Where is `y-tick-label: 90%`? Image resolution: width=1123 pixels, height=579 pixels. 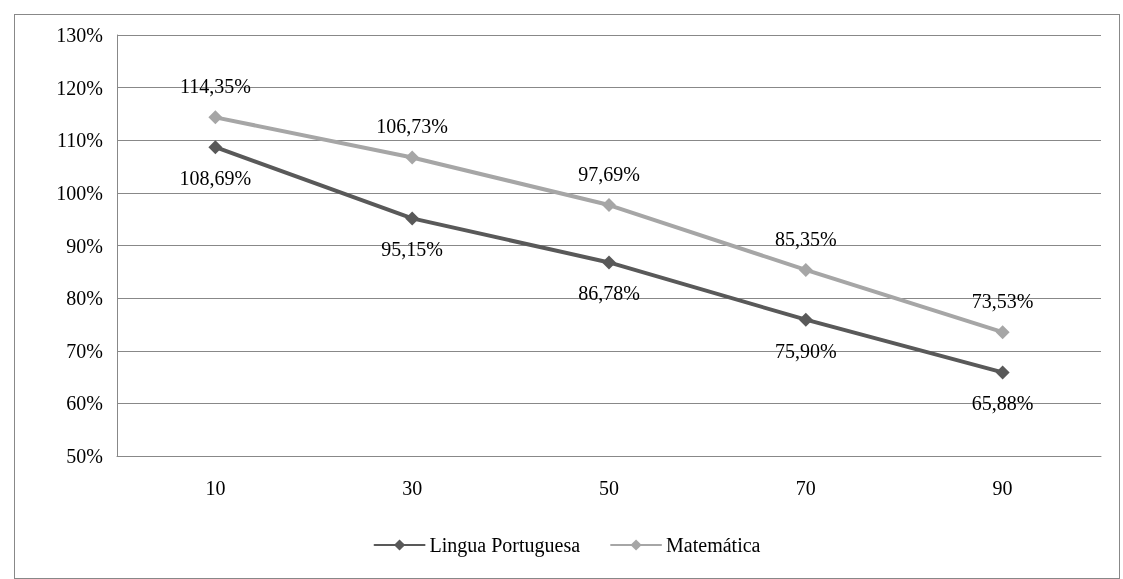
y-tick-label: 90% is located at coordinates (84, 245).